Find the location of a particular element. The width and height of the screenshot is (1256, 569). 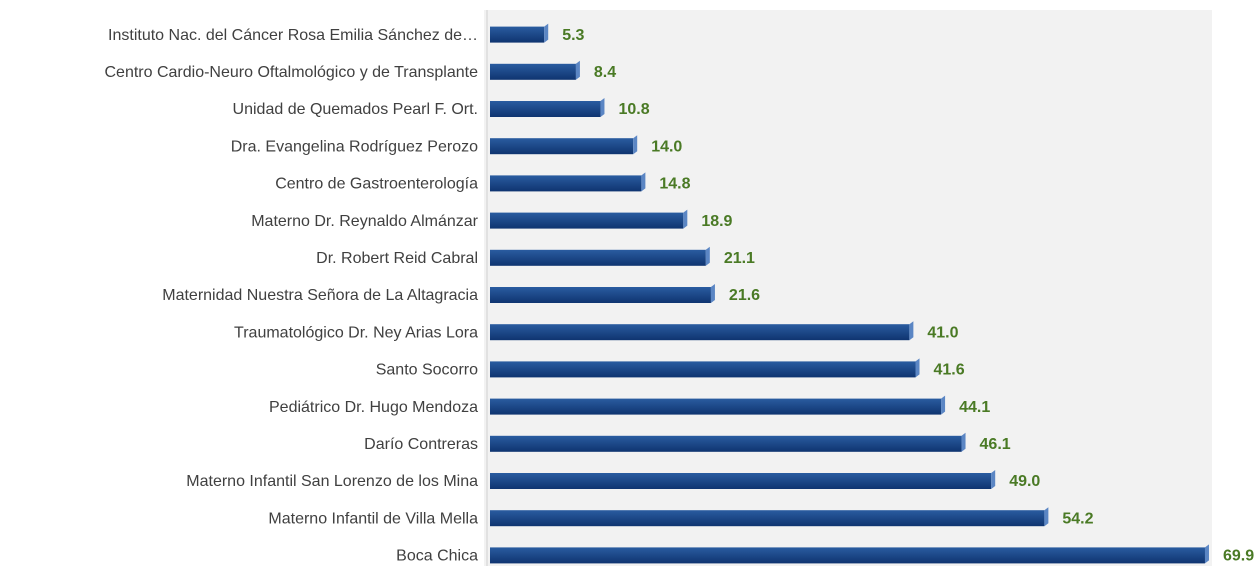

category-label: Pediátrico Dr. Hugo Mendoza is located at coordinates (373, 407).